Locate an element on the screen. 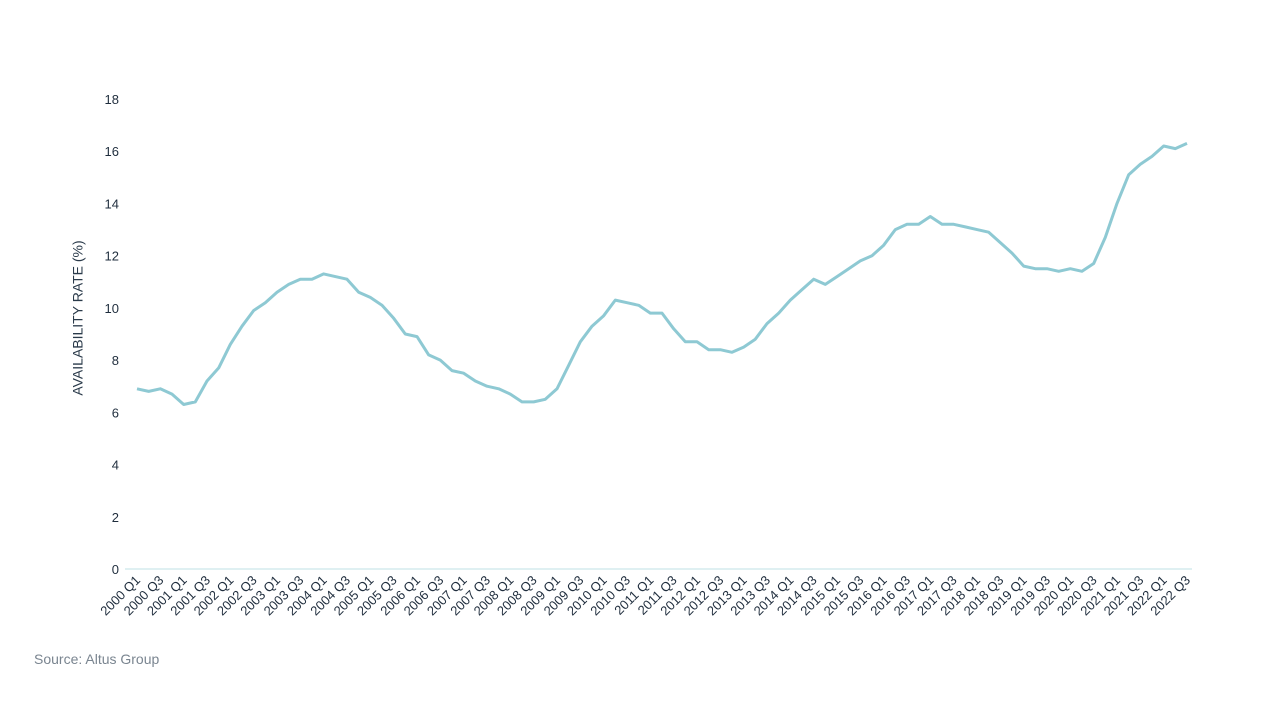  y-tick-label: 0 is located at coordinates (115, 569).